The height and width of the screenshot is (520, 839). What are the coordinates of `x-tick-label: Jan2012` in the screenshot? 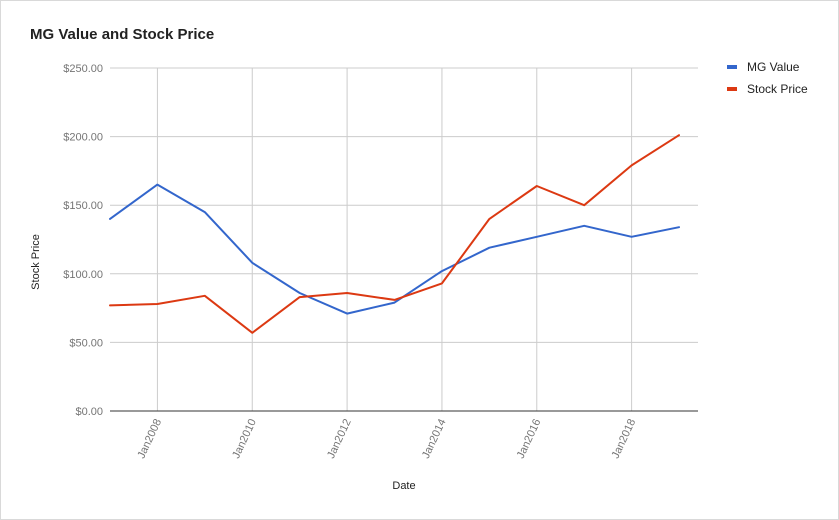 It's located at (339, 438).